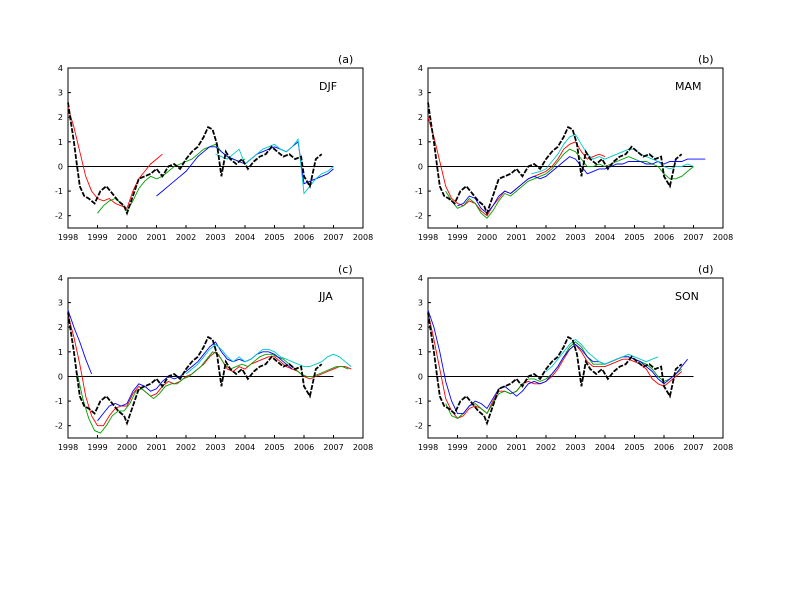 The width and height of the screenshot is (792, 612). Describe the element at coordinates (345, 269) in the screenshot. I see `panel-label: (c)` at that location.